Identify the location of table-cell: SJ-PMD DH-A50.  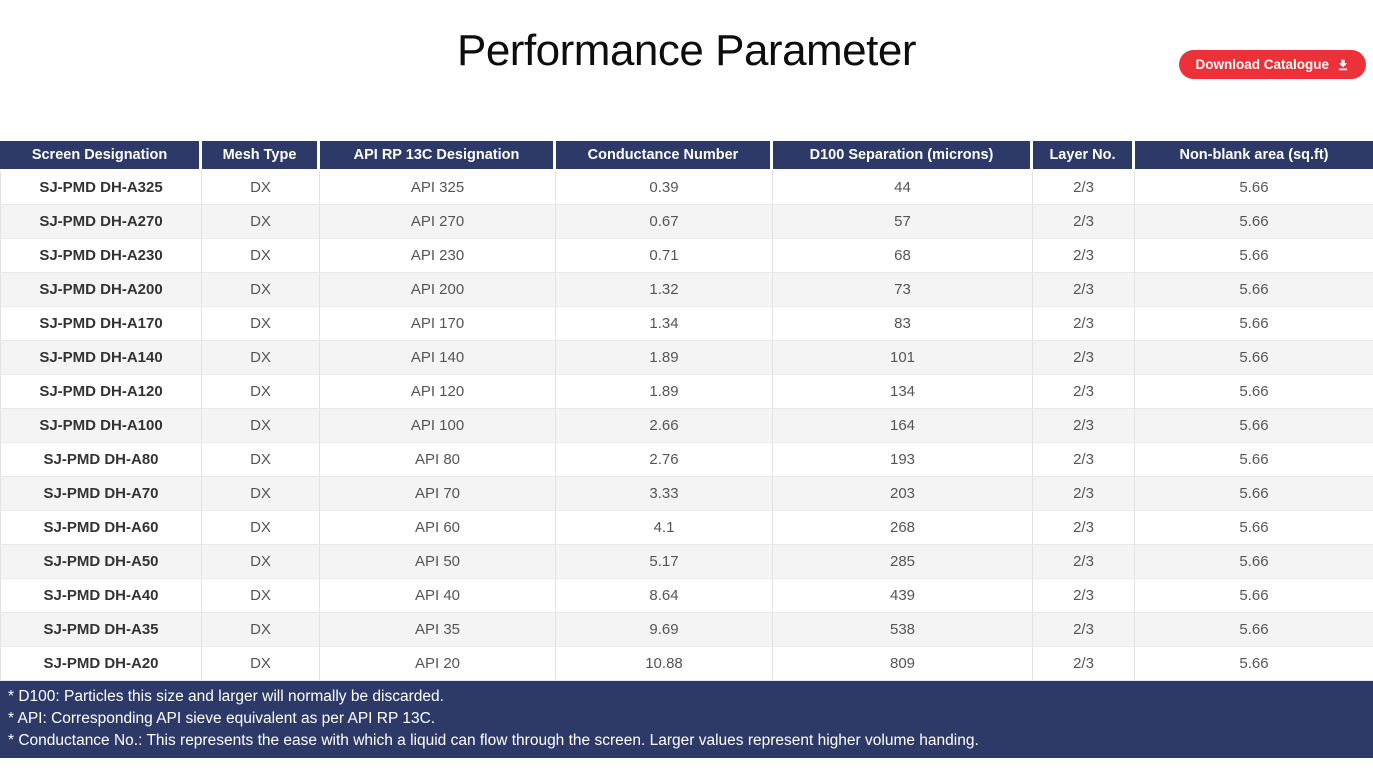
(101, 562).